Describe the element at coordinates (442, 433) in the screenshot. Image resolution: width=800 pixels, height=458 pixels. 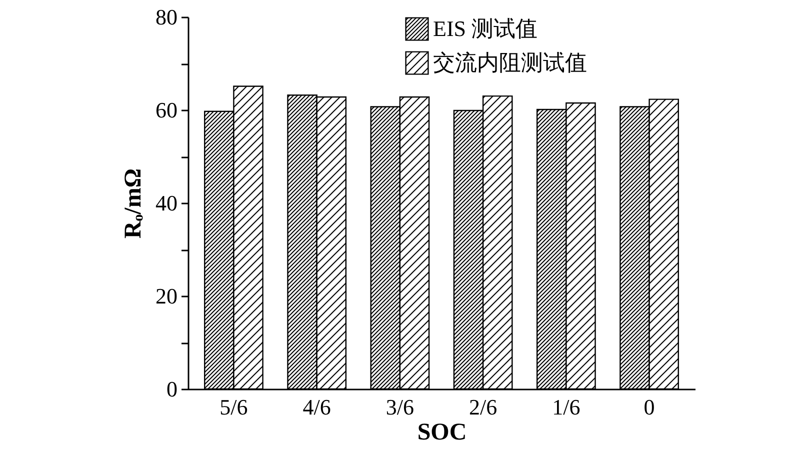
I see `x-axis-title: SOC` at that location.